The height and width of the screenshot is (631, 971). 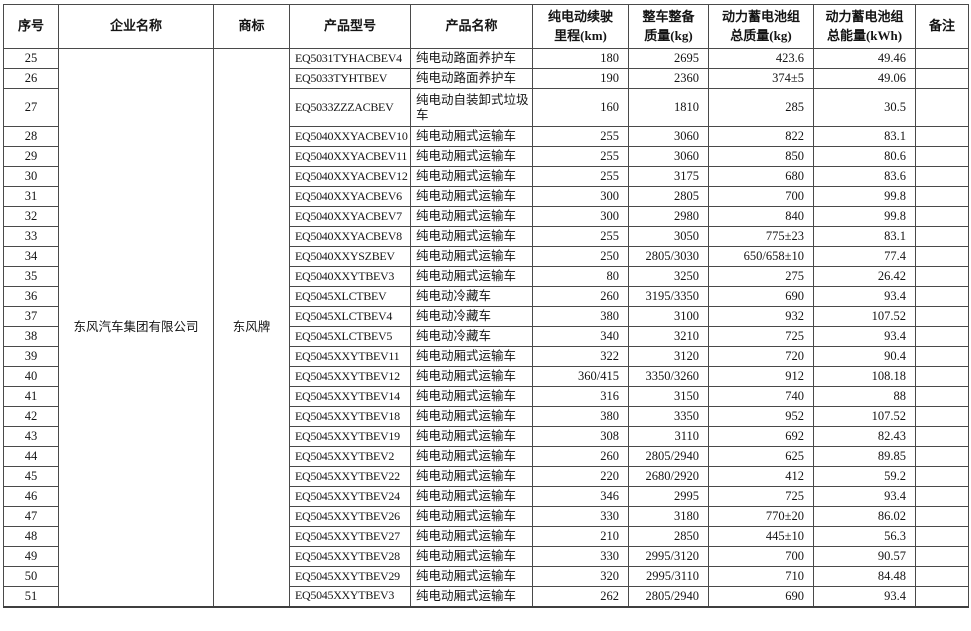 I want to click on cell-serial-number: 34, so click(x=31, y=256).